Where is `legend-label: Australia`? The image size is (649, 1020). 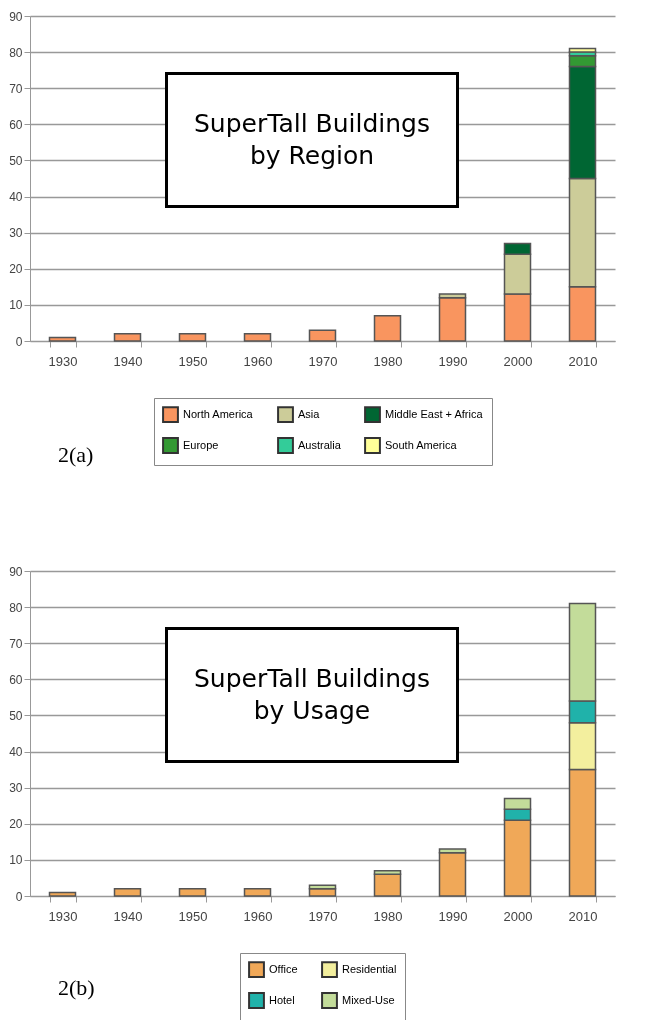
legend-label: Australia is located at coordinates (320, 444).